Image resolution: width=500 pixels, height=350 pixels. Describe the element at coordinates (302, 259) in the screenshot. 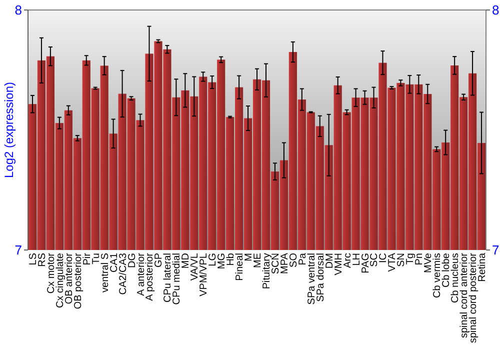

I see `x-tick-label: Pa` at that location.